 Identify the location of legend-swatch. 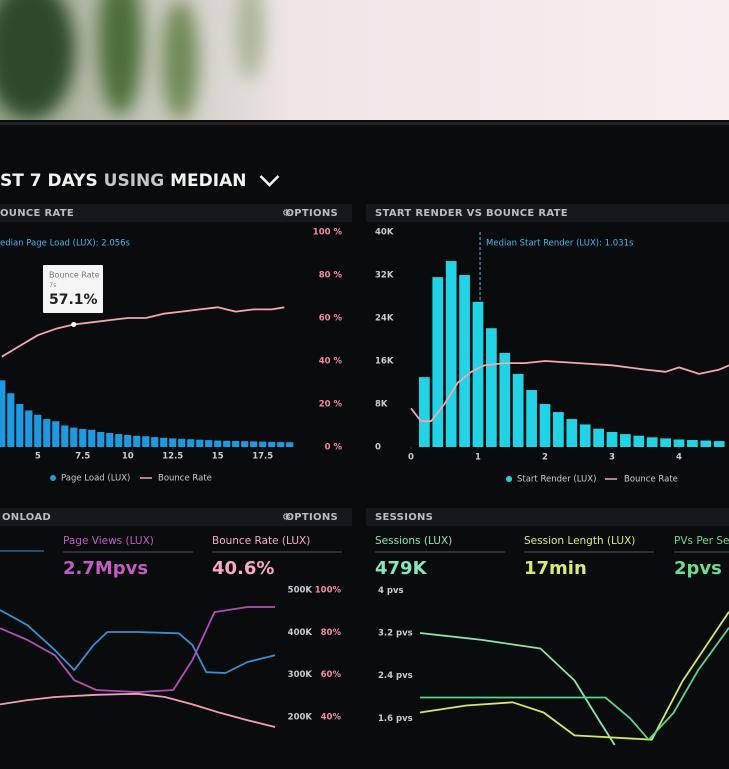
(53, 478).